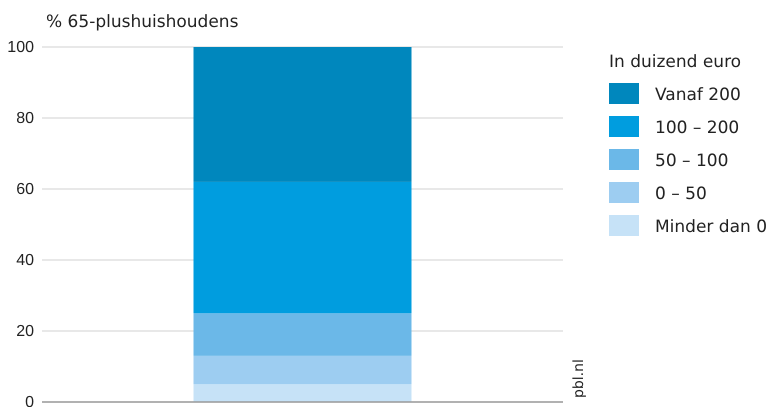 This screenshot has height=407, width=771. I want to click on y-axis-title: % 65-plushuishoudens, so click(142, 22).